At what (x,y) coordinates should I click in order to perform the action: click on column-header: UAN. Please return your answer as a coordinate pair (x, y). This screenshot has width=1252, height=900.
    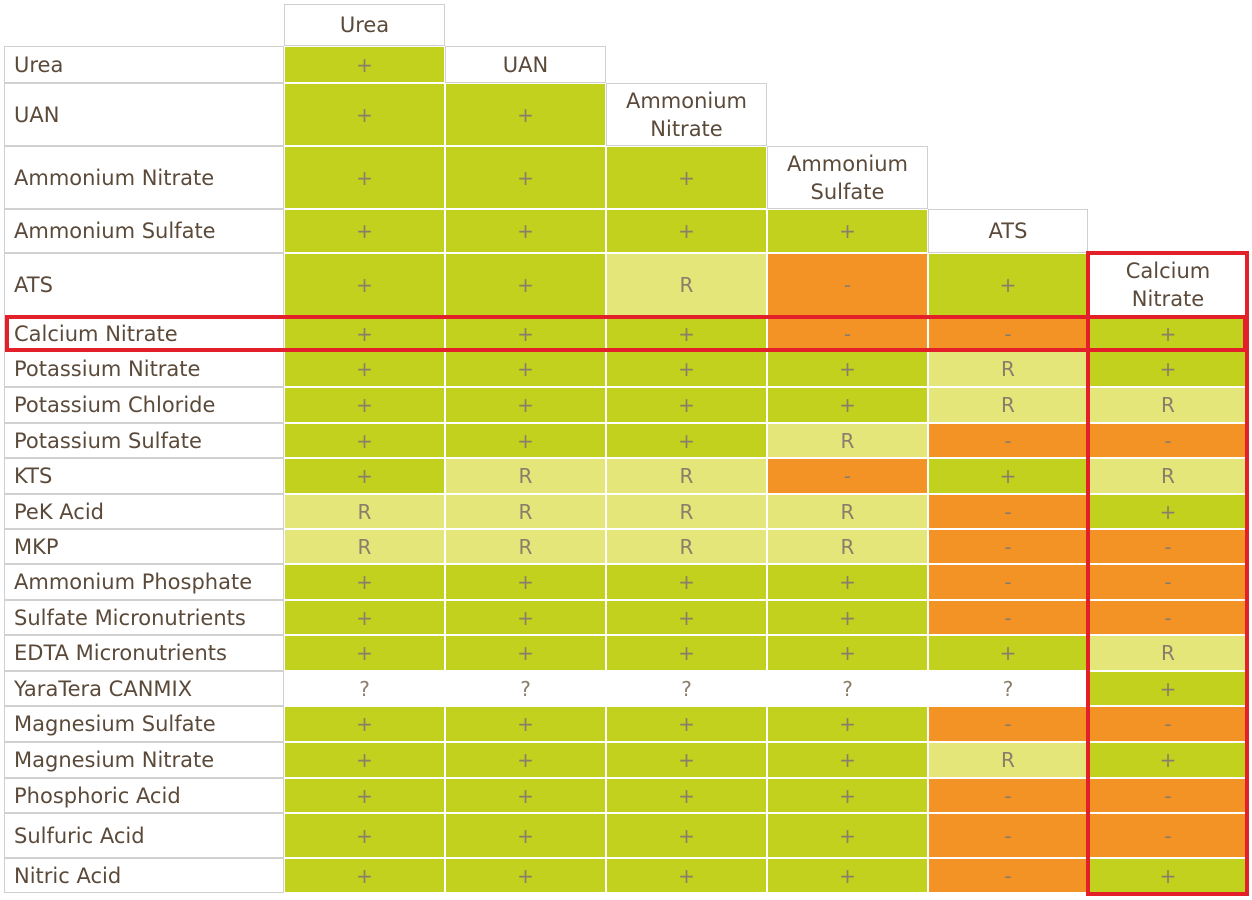
    Looking at the image, I should click on (525, 64).